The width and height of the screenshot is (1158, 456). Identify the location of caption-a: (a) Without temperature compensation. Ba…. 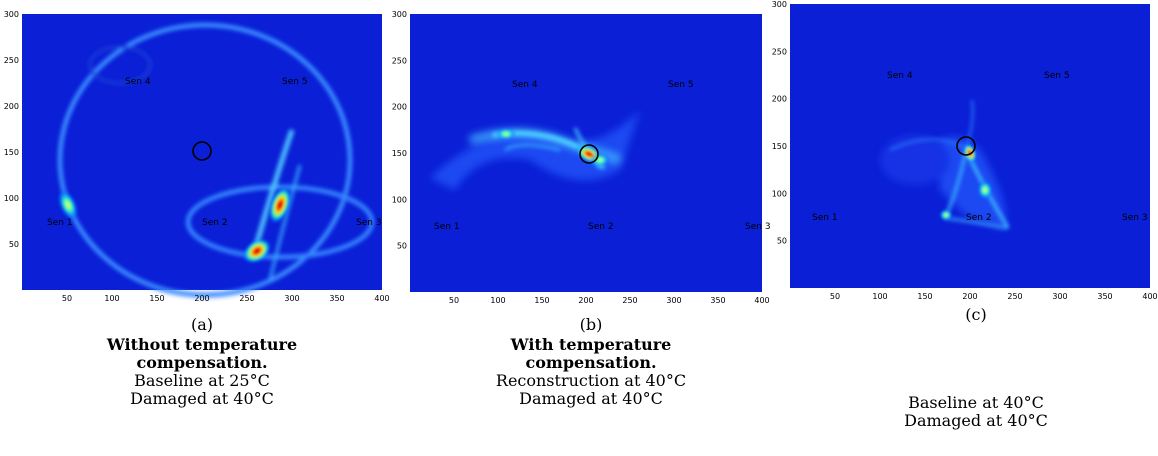
(202, 362).